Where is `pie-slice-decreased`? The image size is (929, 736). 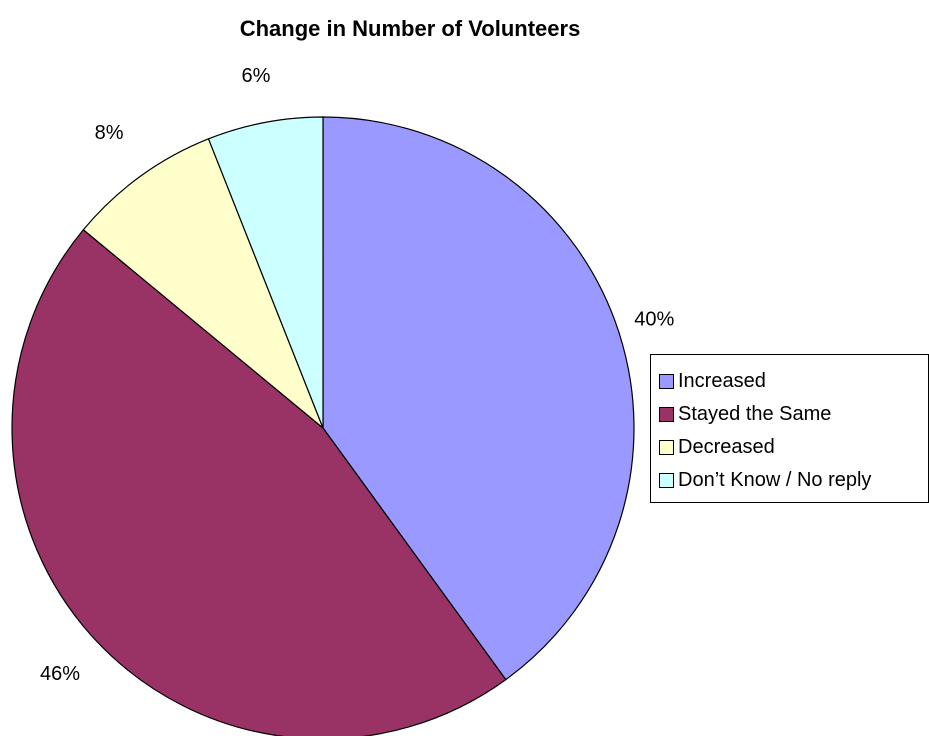
pie-slice-decreased is located at coordinates (203, 283).